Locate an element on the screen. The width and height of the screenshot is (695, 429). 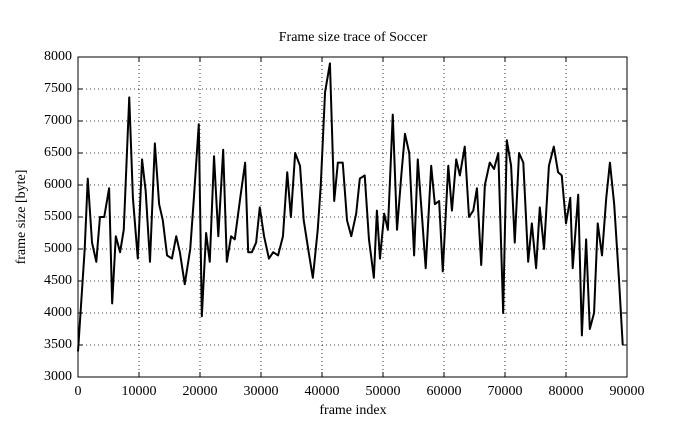
x-tick-label: 30000 is located at coordinates (261, 391).